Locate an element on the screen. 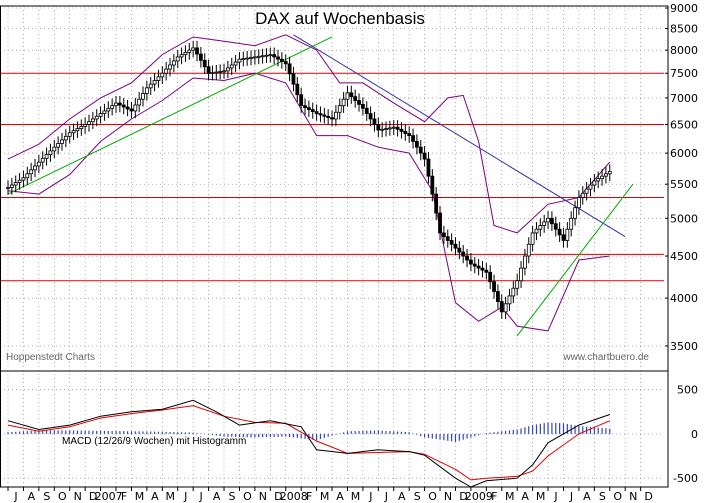 The height and width of the screenshot is (503, 723). price-tick-label: 8500 is located at coordinates (684, 28).